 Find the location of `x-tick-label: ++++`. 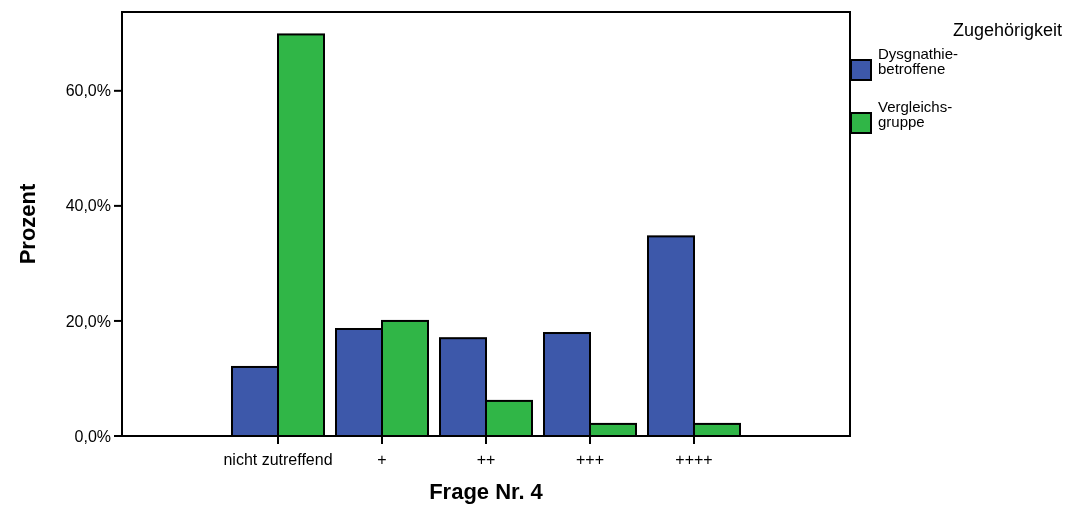

x-tick-label: ++++ is located at coordinates (694, 459).